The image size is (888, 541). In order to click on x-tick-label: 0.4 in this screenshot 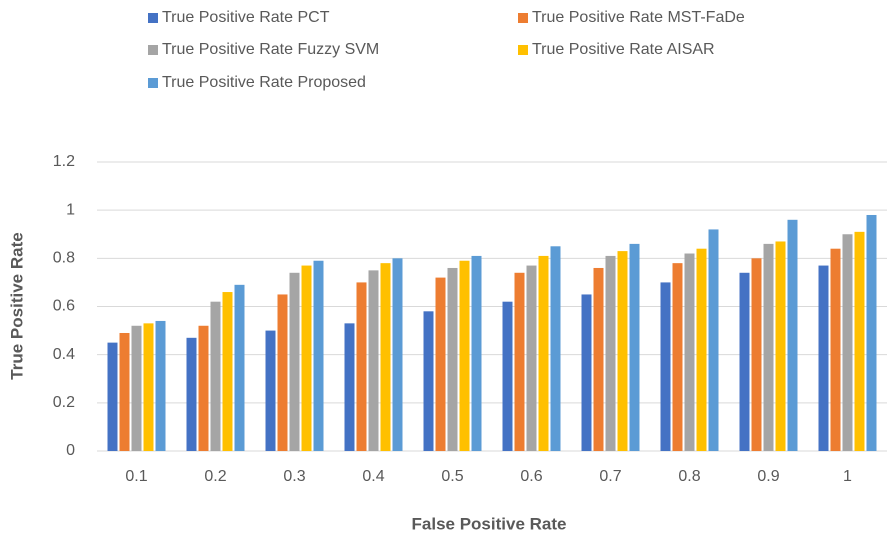, I will do `click(373, 476)`.